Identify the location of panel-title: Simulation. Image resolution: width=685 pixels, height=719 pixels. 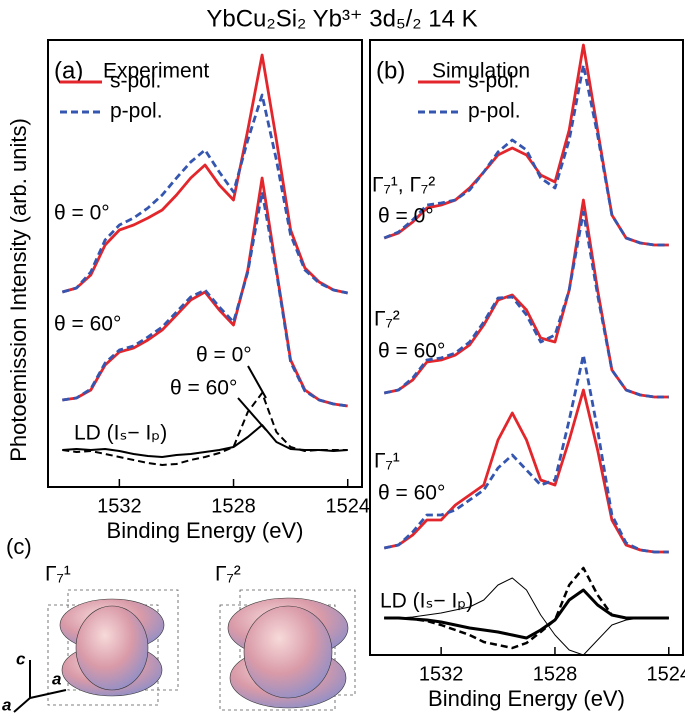
(481, 71).